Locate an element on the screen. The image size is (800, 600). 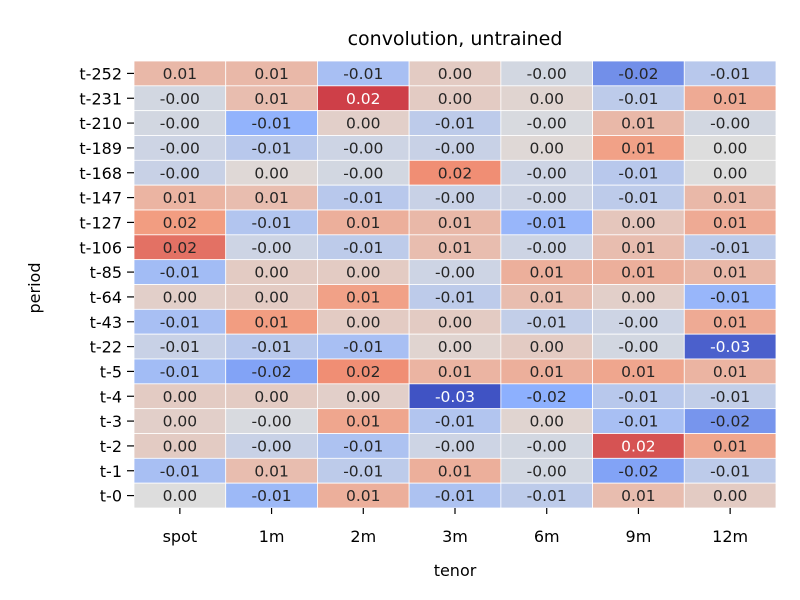
y-tick-label: t-3 is located at coordinates (111, 421).